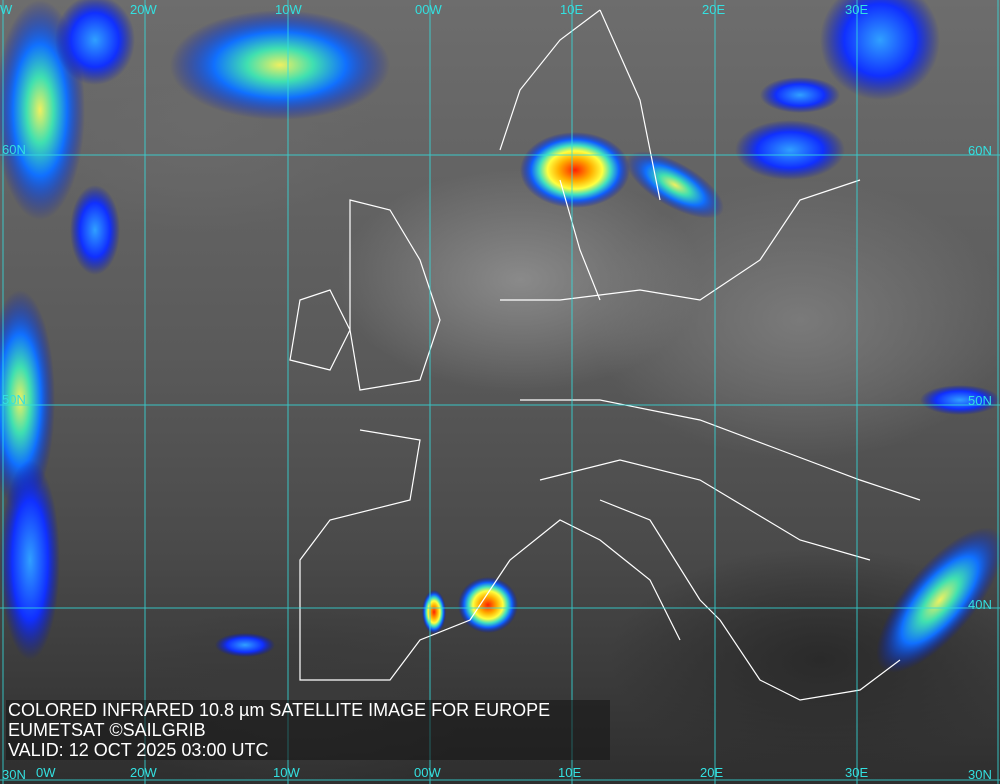 The height and width of the screenshot is (784, 1000). Describe the element at coordinates (714, 9) in the screenshot. I see `lon-label-top: 20E` at that location.